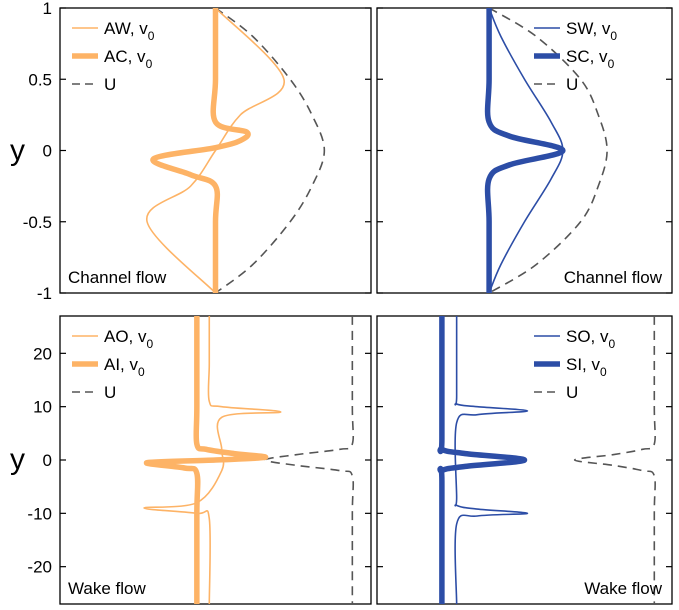  I want to click on legend-label: AC, v0, so click(128, 59).